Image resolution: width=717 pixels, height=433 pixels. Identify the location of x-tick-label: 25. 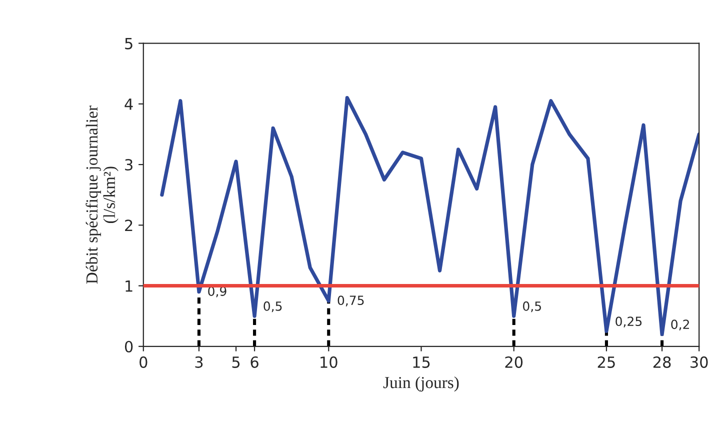
(606, 362).